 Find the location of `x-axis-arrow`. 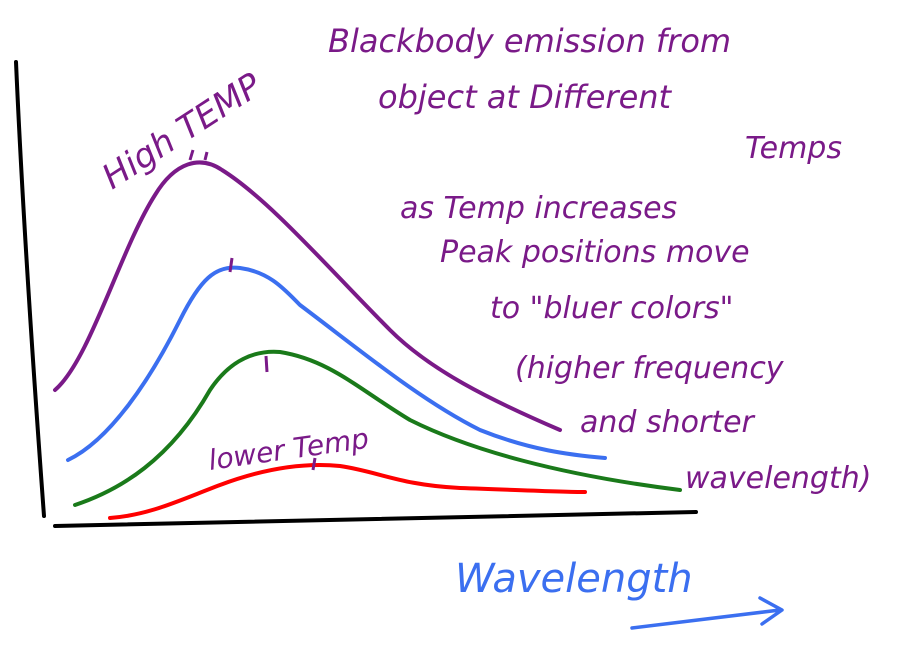

x-axis-arrow is located at coordinates (707, 613).